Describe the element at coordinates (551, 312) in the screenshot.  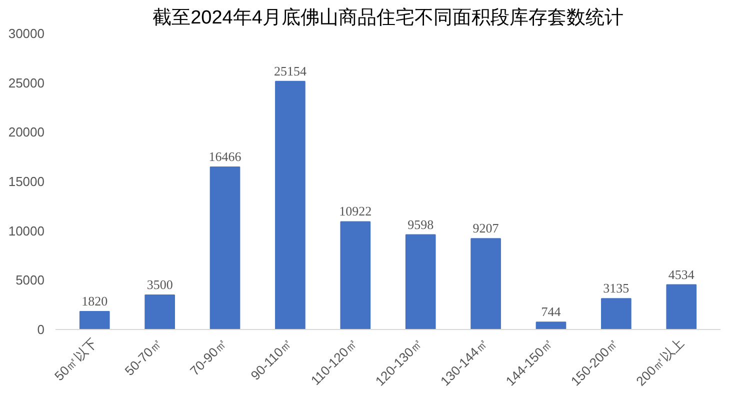
I see `data-label: 744` at that location.